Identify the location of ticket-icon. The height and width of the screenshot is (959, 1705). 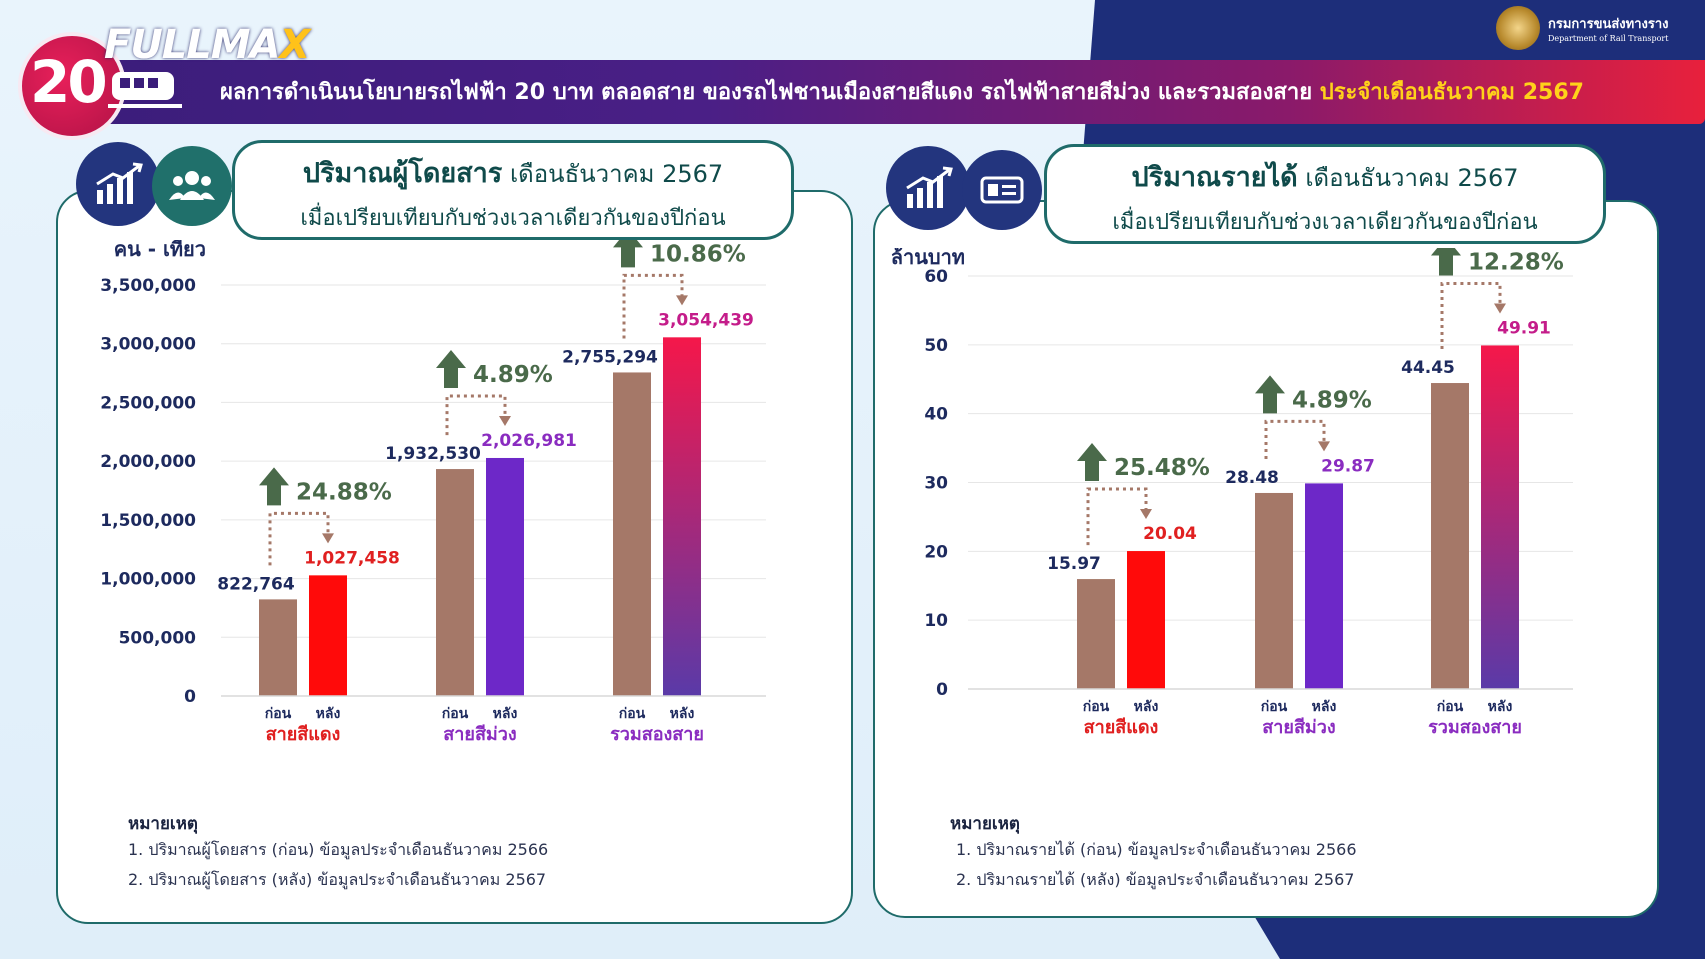
(1002, 190).